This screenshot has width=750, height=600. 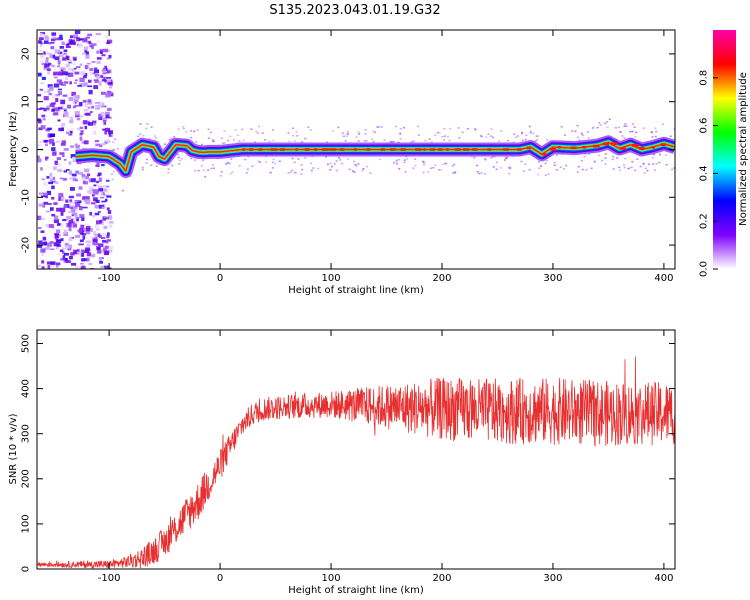 What do you see at coordinates (220, 278) in the screenshot?
I see `spectrogram-x-tick-label: 0` at bounding box center [220, 278].